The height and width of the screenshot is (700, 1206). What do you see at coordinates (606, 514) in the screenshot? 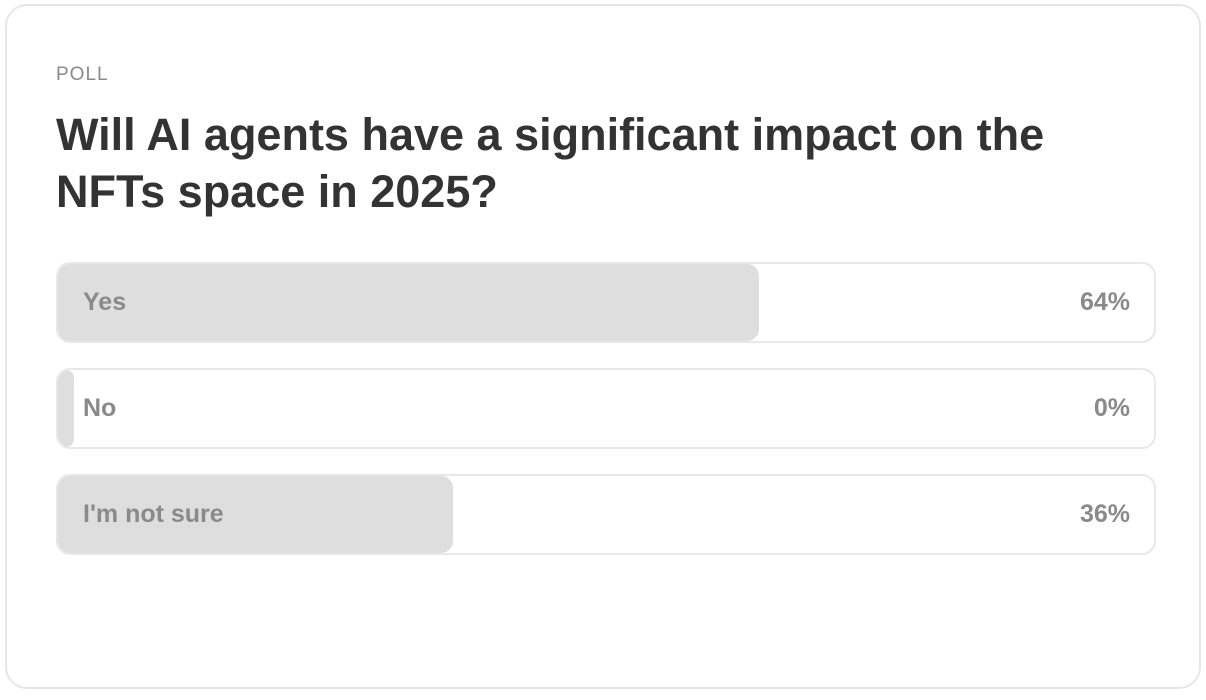
I see `poll-option: I'm not sure 36%` at bounding box center [606, 514].